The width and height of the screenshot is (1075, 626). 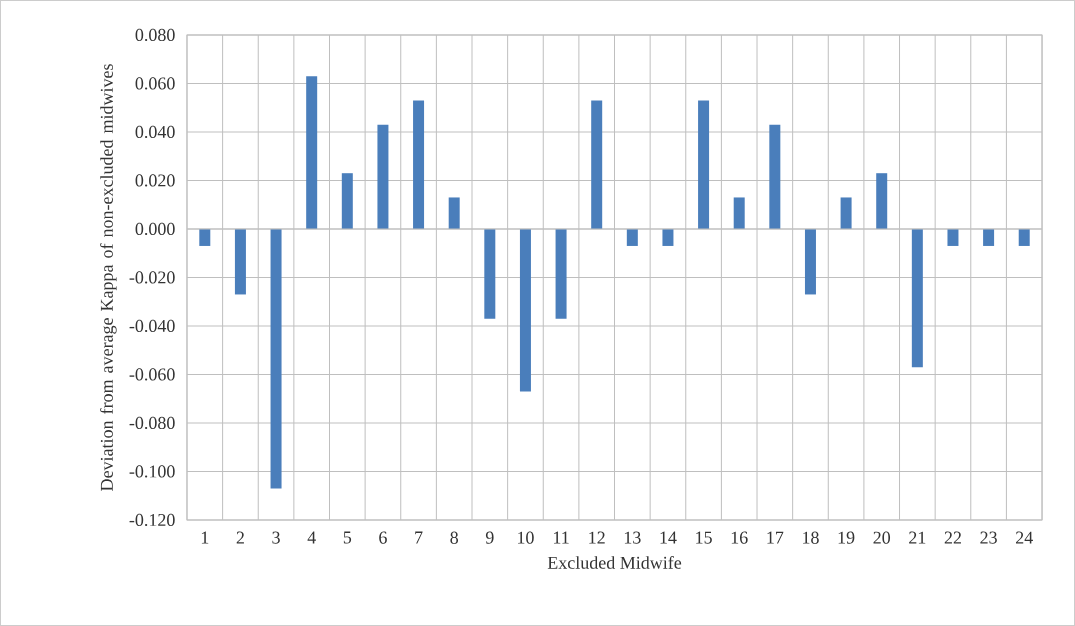 What do you see at coordinates (811, 537) in the screenshot?
I see `x-tick-label: 18` at bounding box center [811, 537].